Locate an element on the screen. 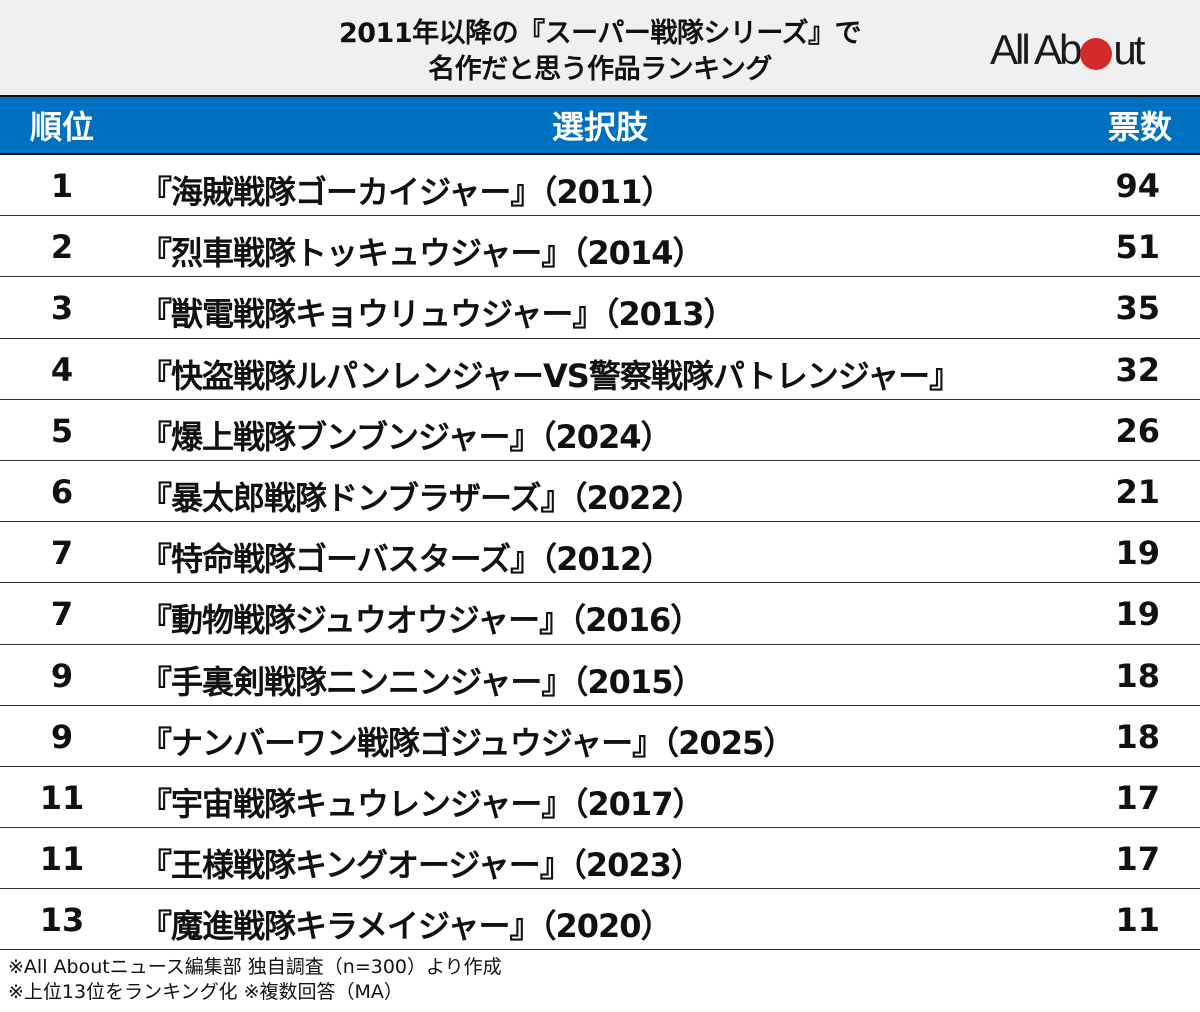  table-row: 7 『特命戦隊ゴーバスターズ』（2012） 19 is located at coordinates (600, 553).